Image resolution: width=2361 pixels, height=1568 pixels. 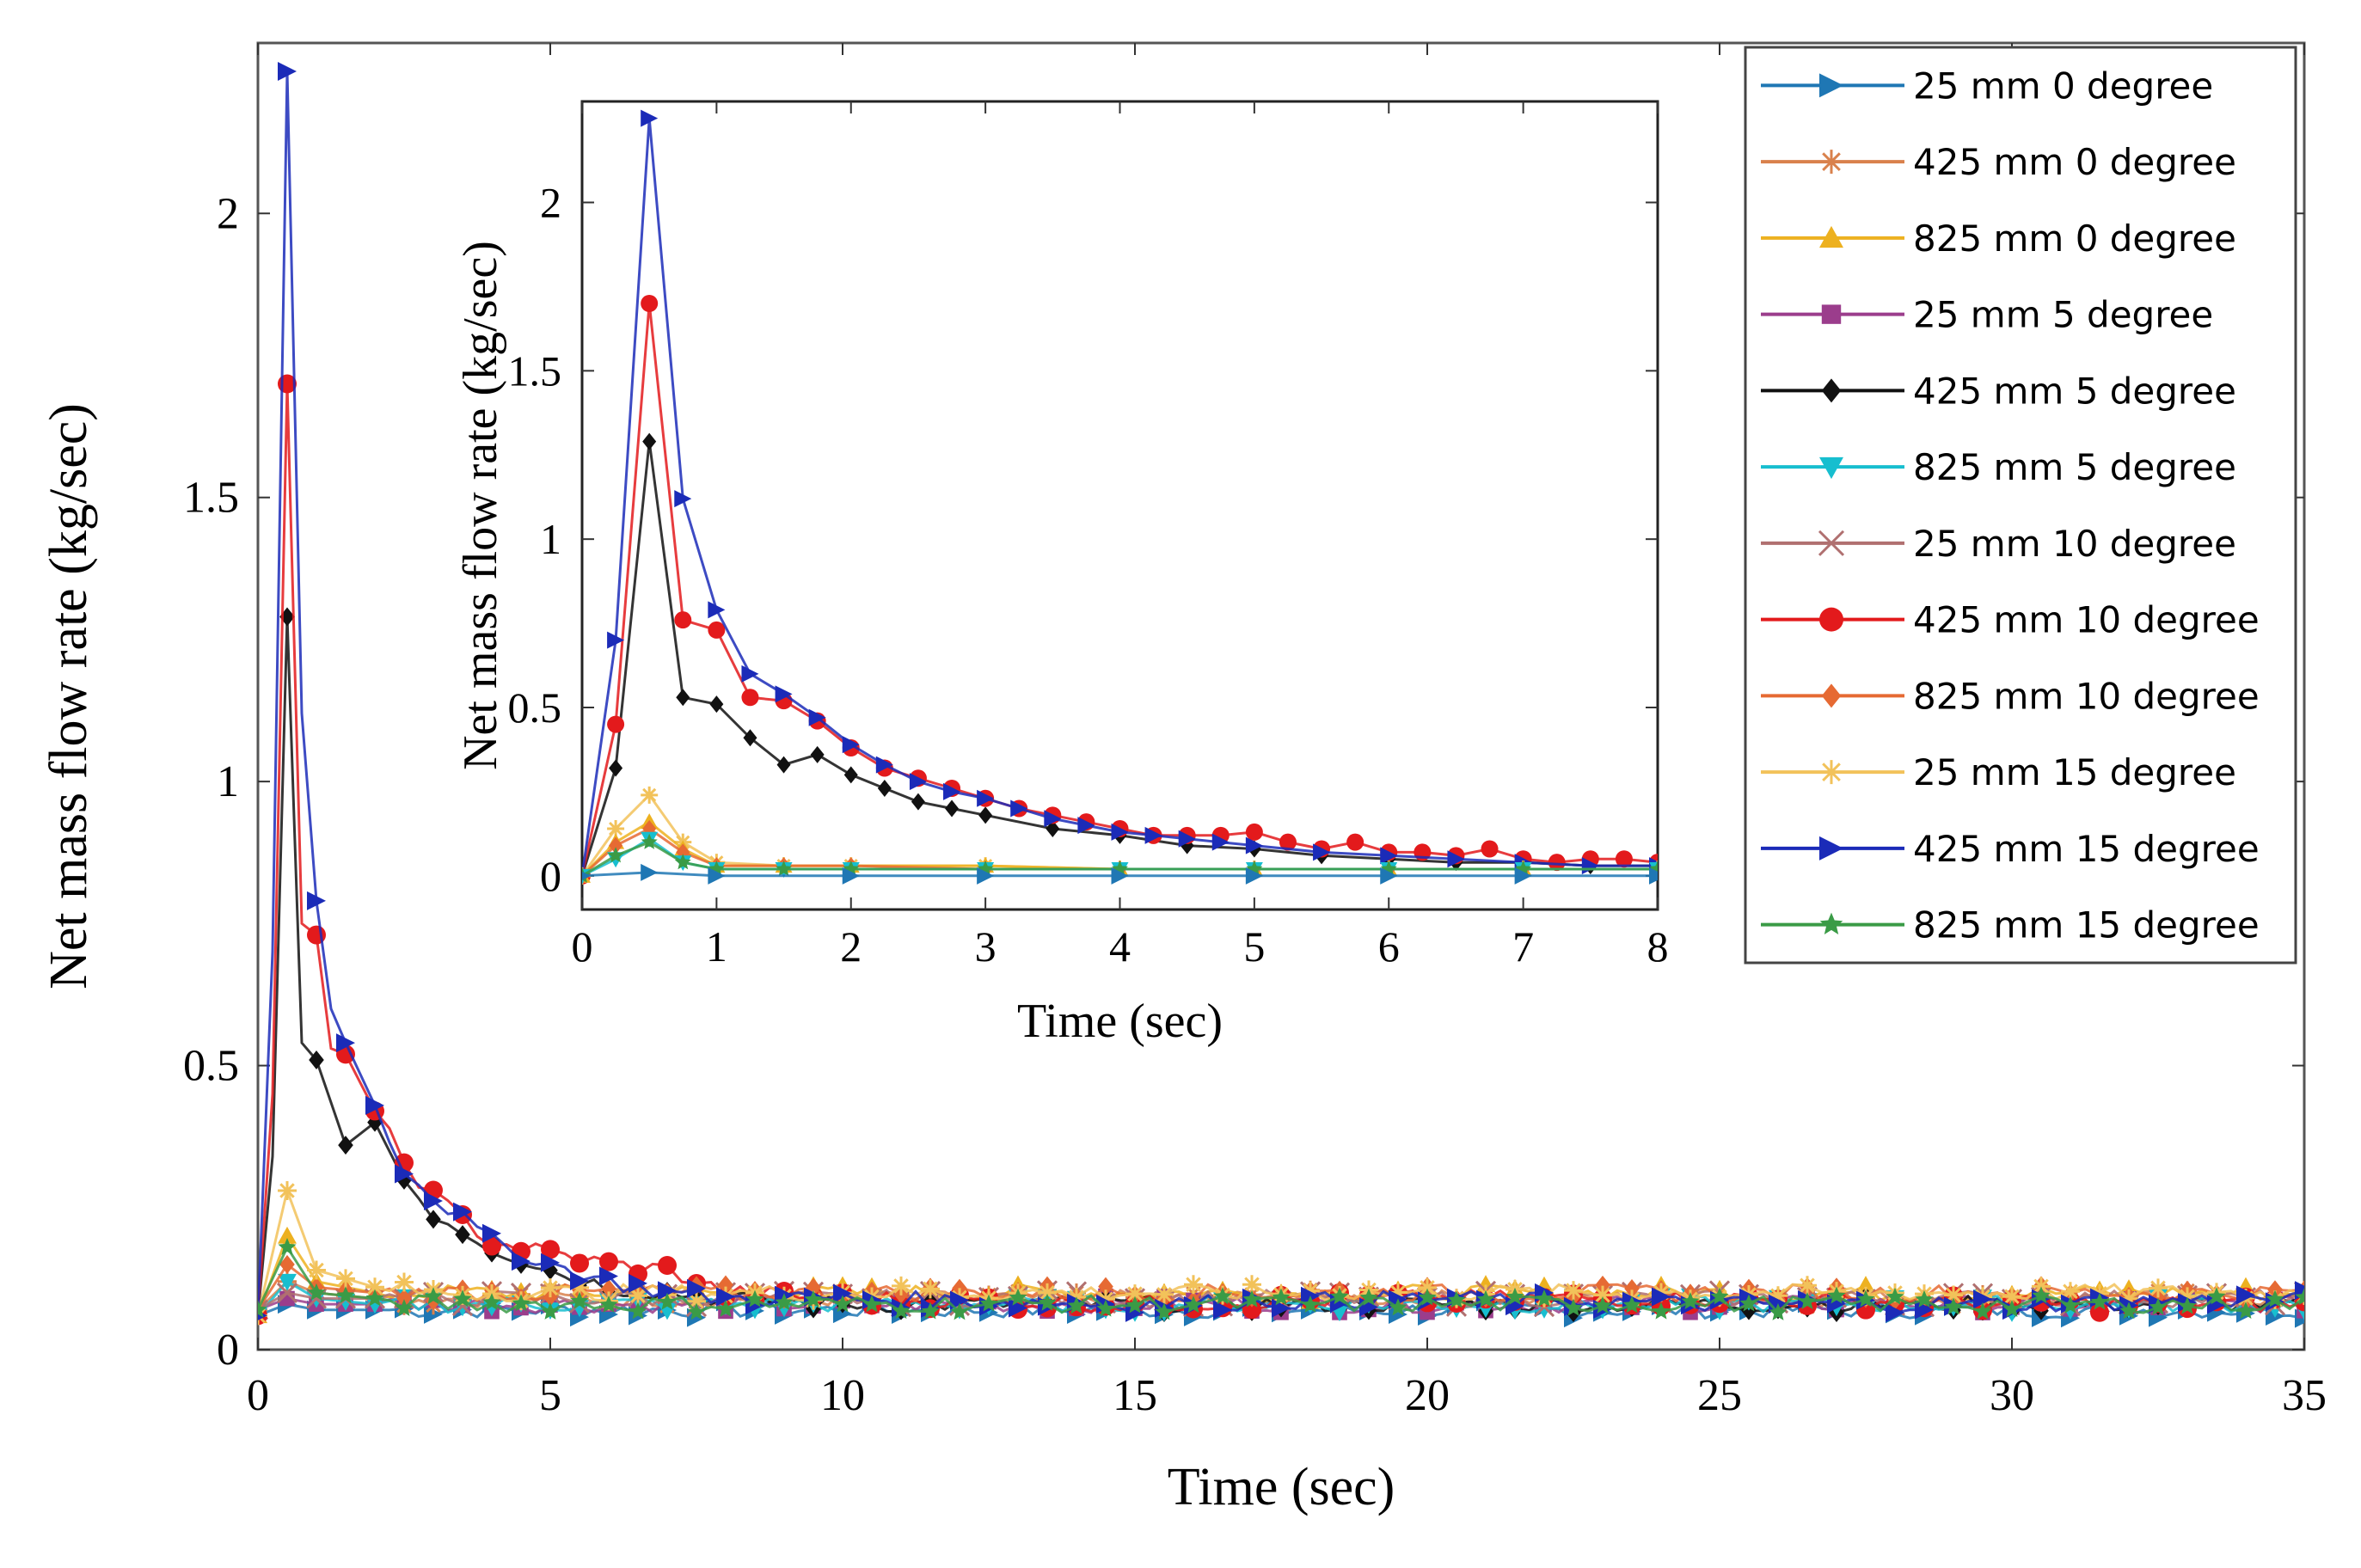 I want to click on legend-label: 25 mm 10 degree, so click(x=2074, y=544).